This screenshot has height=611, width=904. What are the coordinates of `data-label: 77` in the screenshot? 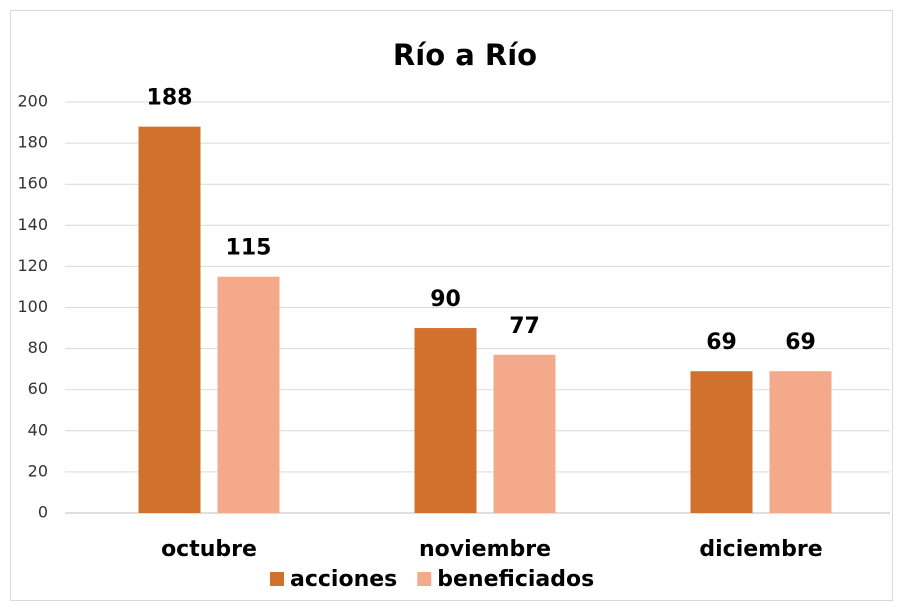 It's located at (524, 326).